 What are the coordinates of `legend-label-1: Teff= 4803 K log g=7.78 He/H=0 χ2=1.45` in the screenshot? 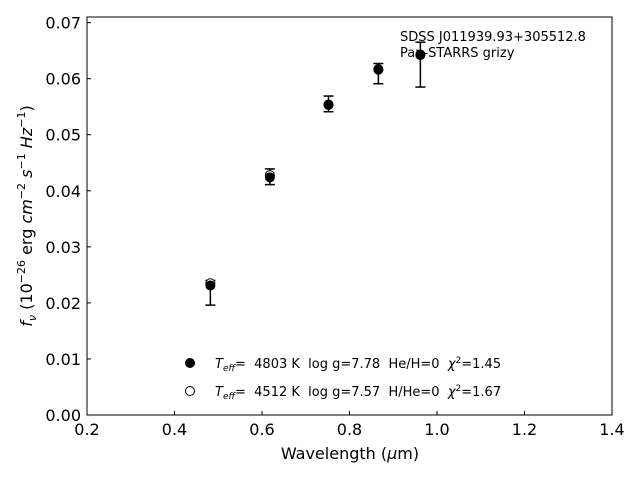 It's located at (358, 365).